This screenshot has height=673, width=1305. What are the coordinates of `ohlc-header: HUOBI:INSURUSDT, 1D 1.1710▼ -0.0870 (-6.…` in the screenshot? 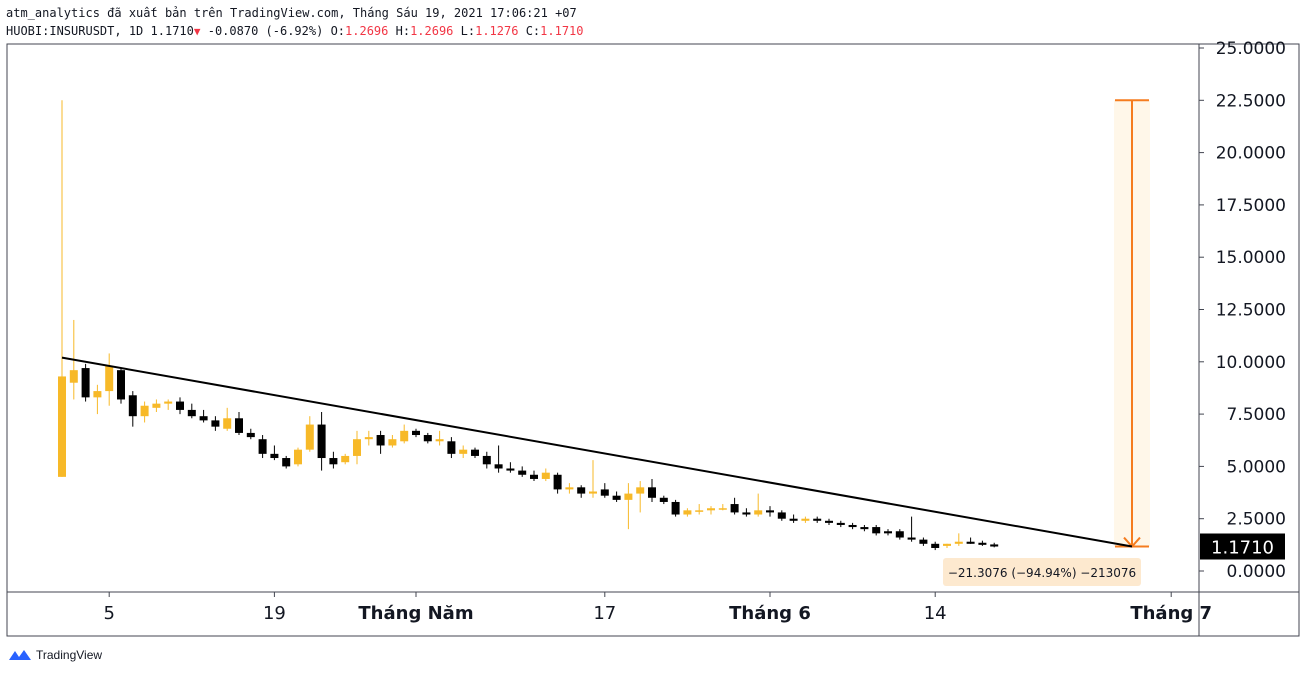 It's located at (295, 31).